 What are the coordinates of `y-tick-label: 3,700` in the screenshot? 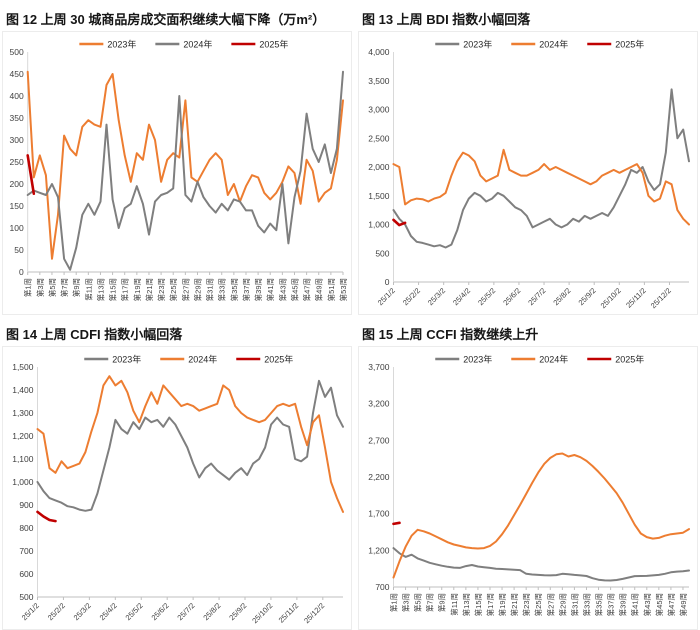 It's located at (379, 367).